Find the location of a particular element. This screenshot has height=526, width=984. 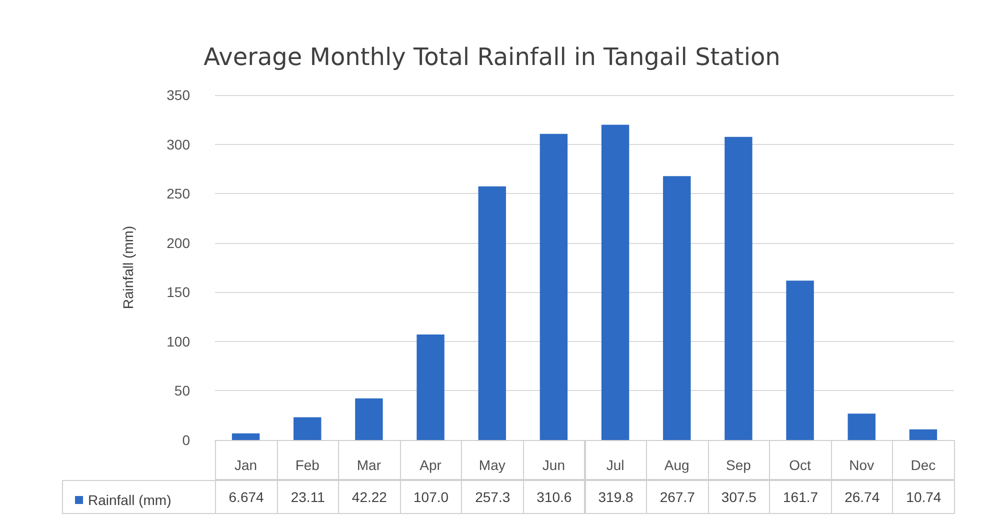

y-tick-label: 250 is located at coordinates (178, 194).